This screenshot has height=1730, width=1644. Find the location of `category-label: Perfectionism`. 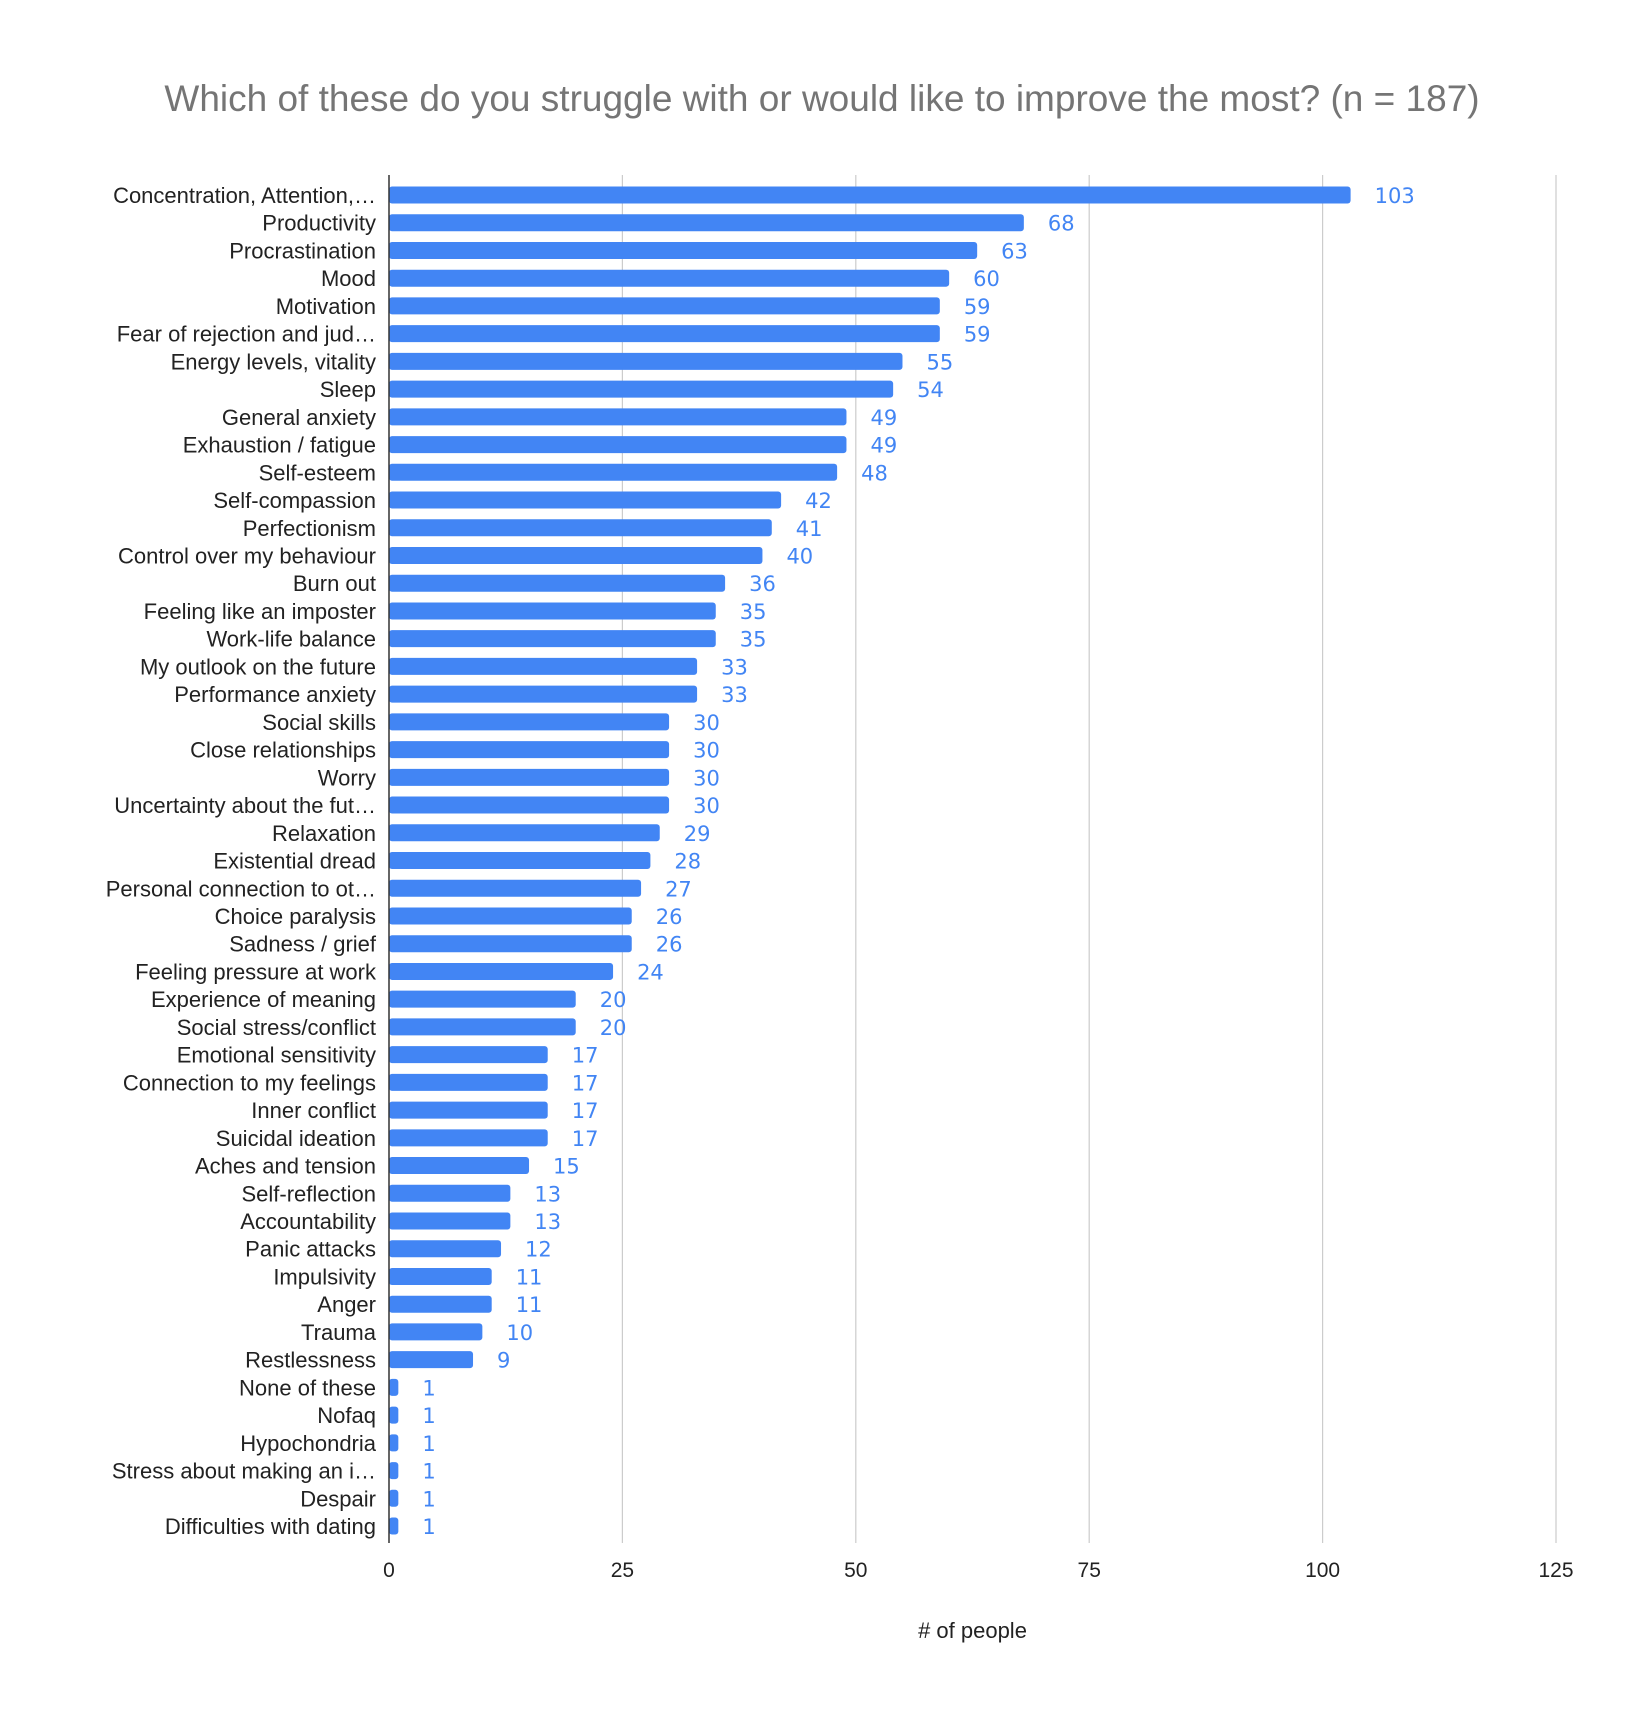

category-label: Perfectionism is located at coordinates (309, 528).